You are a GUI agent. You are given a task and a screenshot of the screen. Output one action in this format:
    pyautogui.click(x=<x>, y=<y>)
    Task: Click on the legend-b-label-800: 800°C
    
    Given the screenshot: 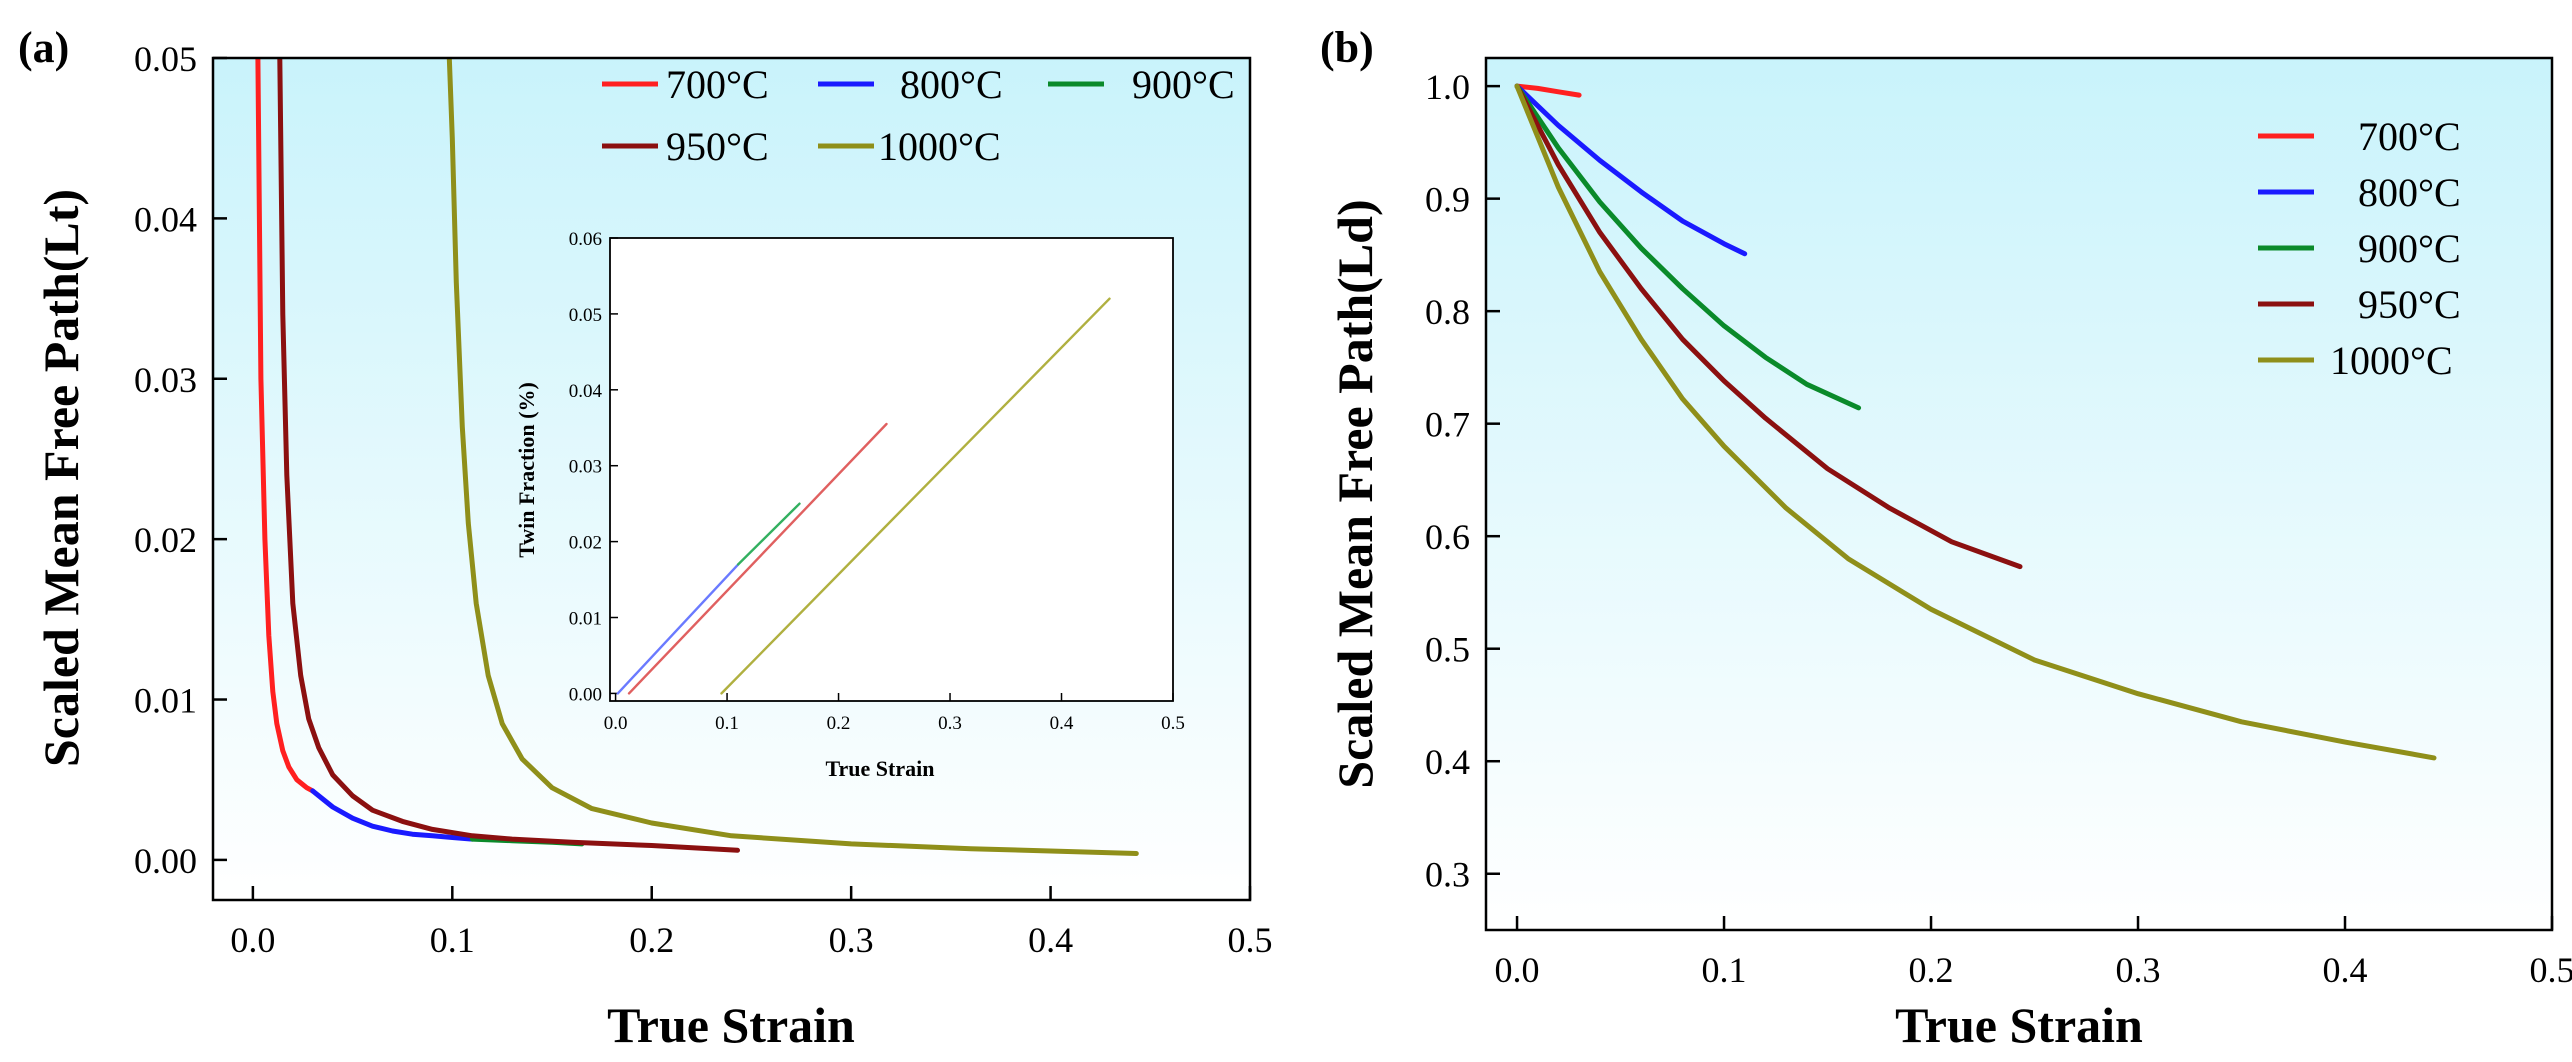 What is the action you would take?
    pyautogui.click(x=2409, y=192)
    